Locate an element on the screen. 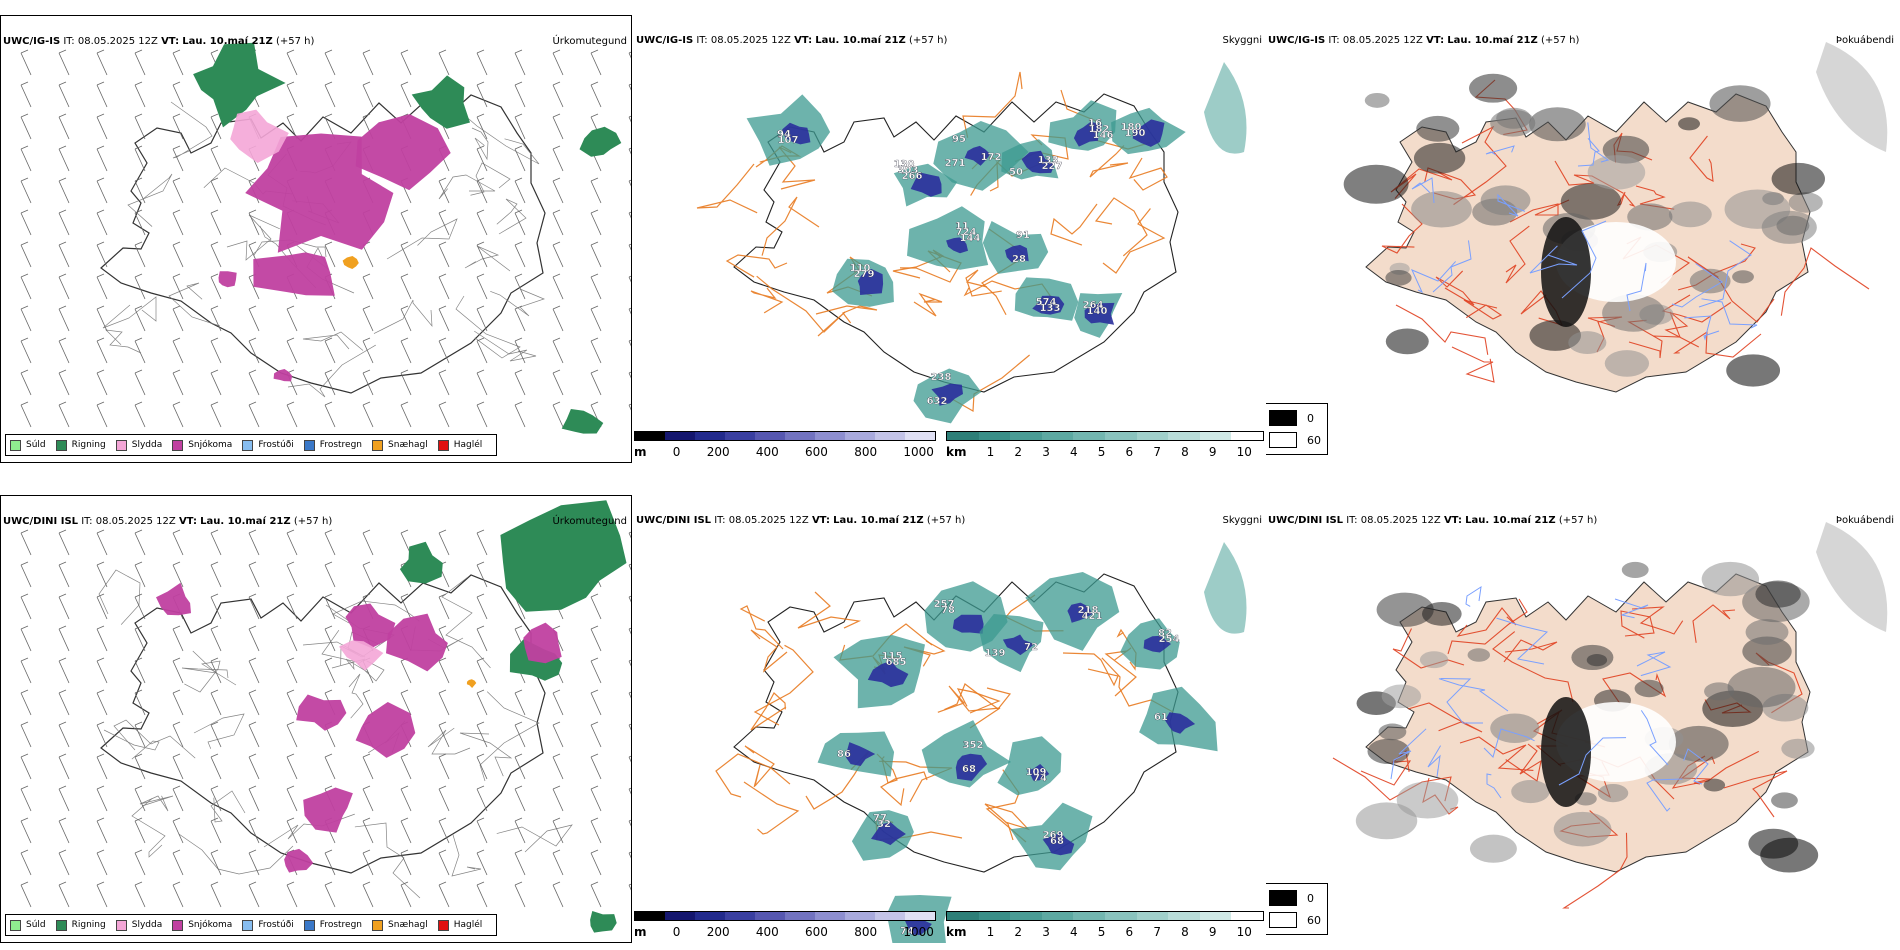  height-tick: 600 is located at coordinates (816, 452).